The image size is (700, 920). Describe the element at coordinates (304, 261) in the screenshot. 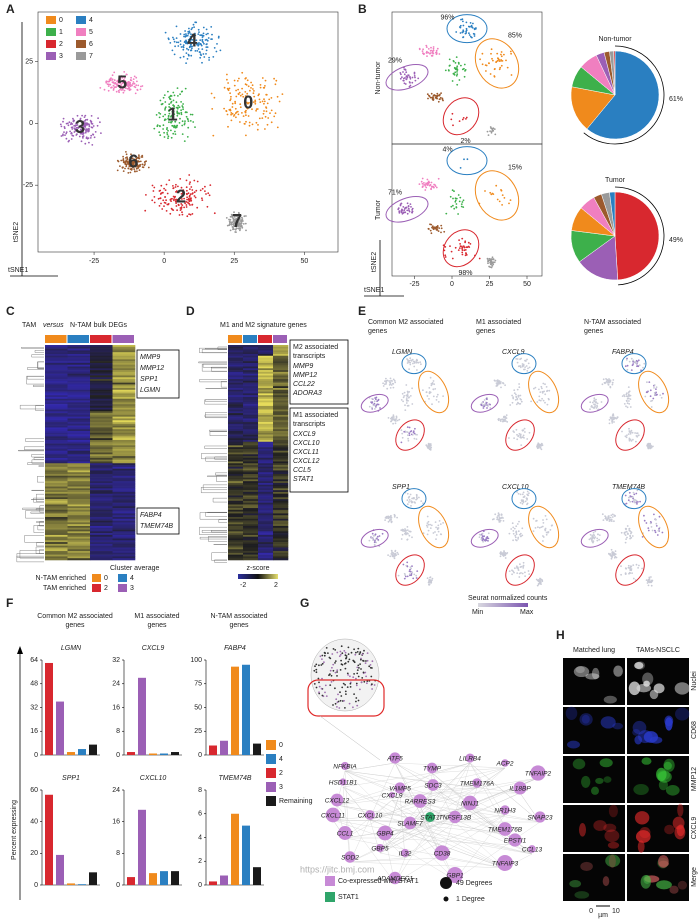

I see `x-tick-label: 50` at that location.